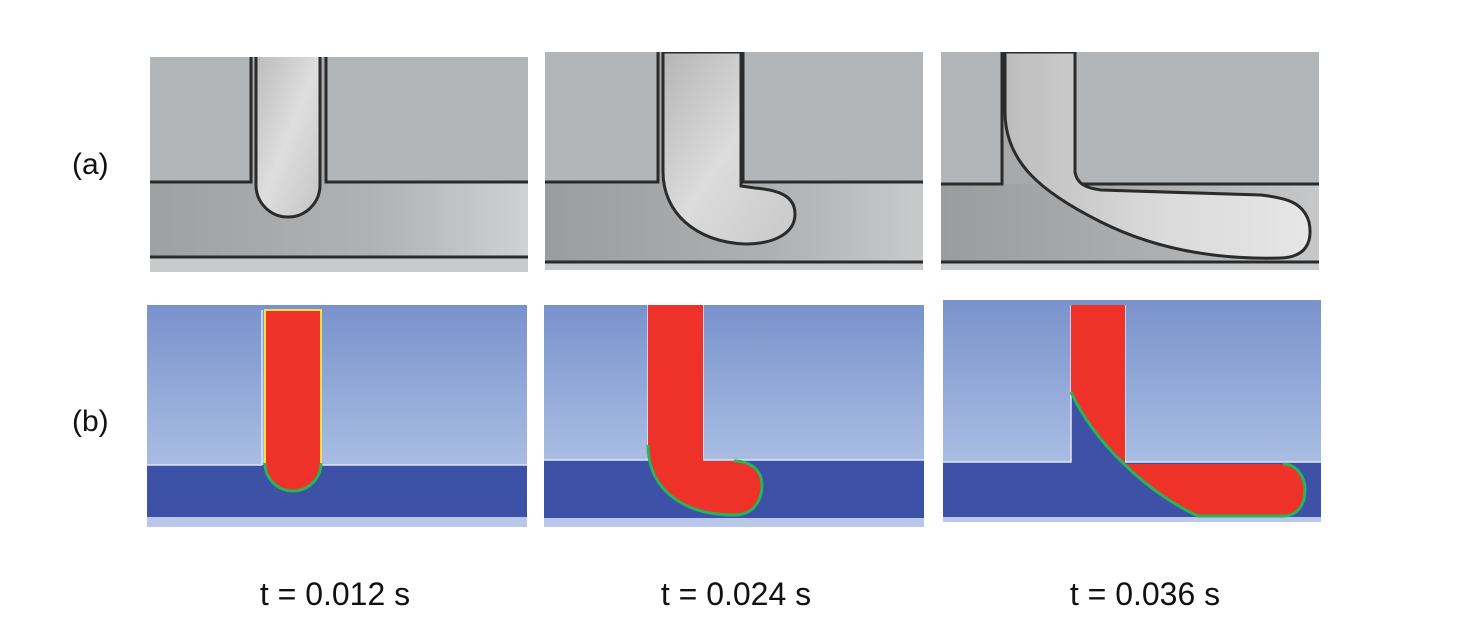 The width and height of the screenshot is (1484, 634). Describe the element at coordinates (90, 164) in the screenshot. I see `row-label-a: (a)` at that location.